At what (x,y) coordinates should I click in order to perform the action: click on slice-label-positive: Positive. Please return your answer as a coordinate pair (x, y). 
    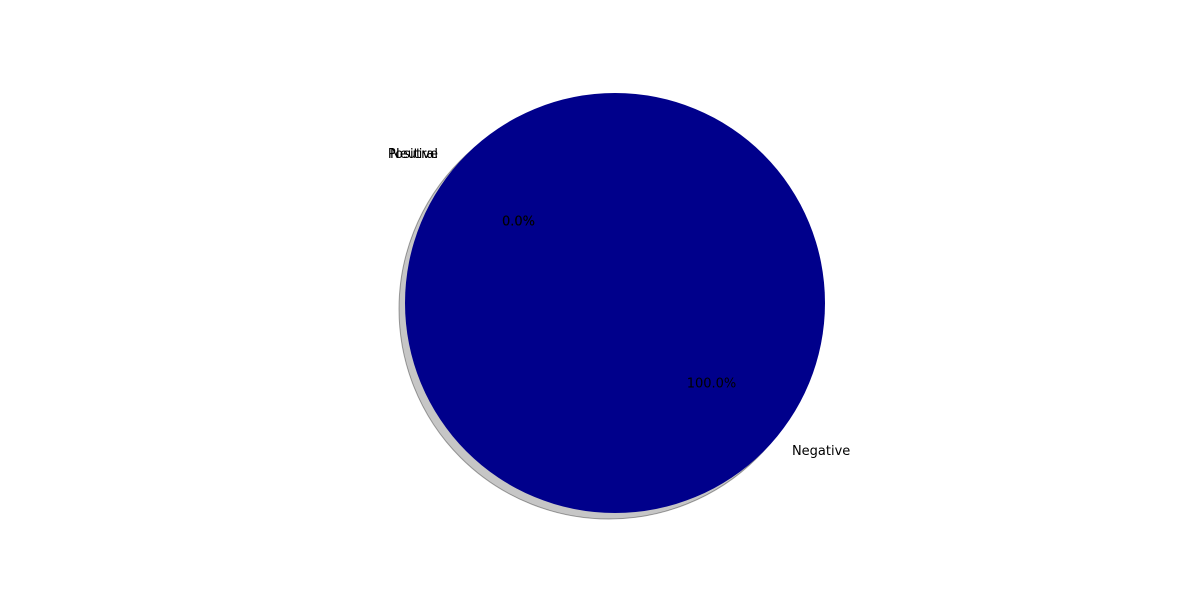
    Looking at the image, I should click on (413, 154).